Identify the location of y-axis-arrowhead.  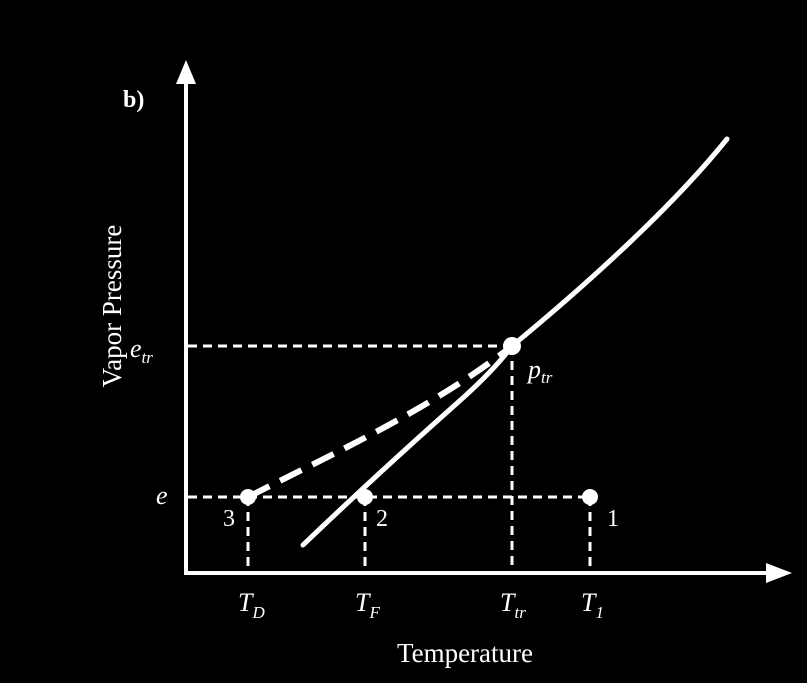
(186, 72).